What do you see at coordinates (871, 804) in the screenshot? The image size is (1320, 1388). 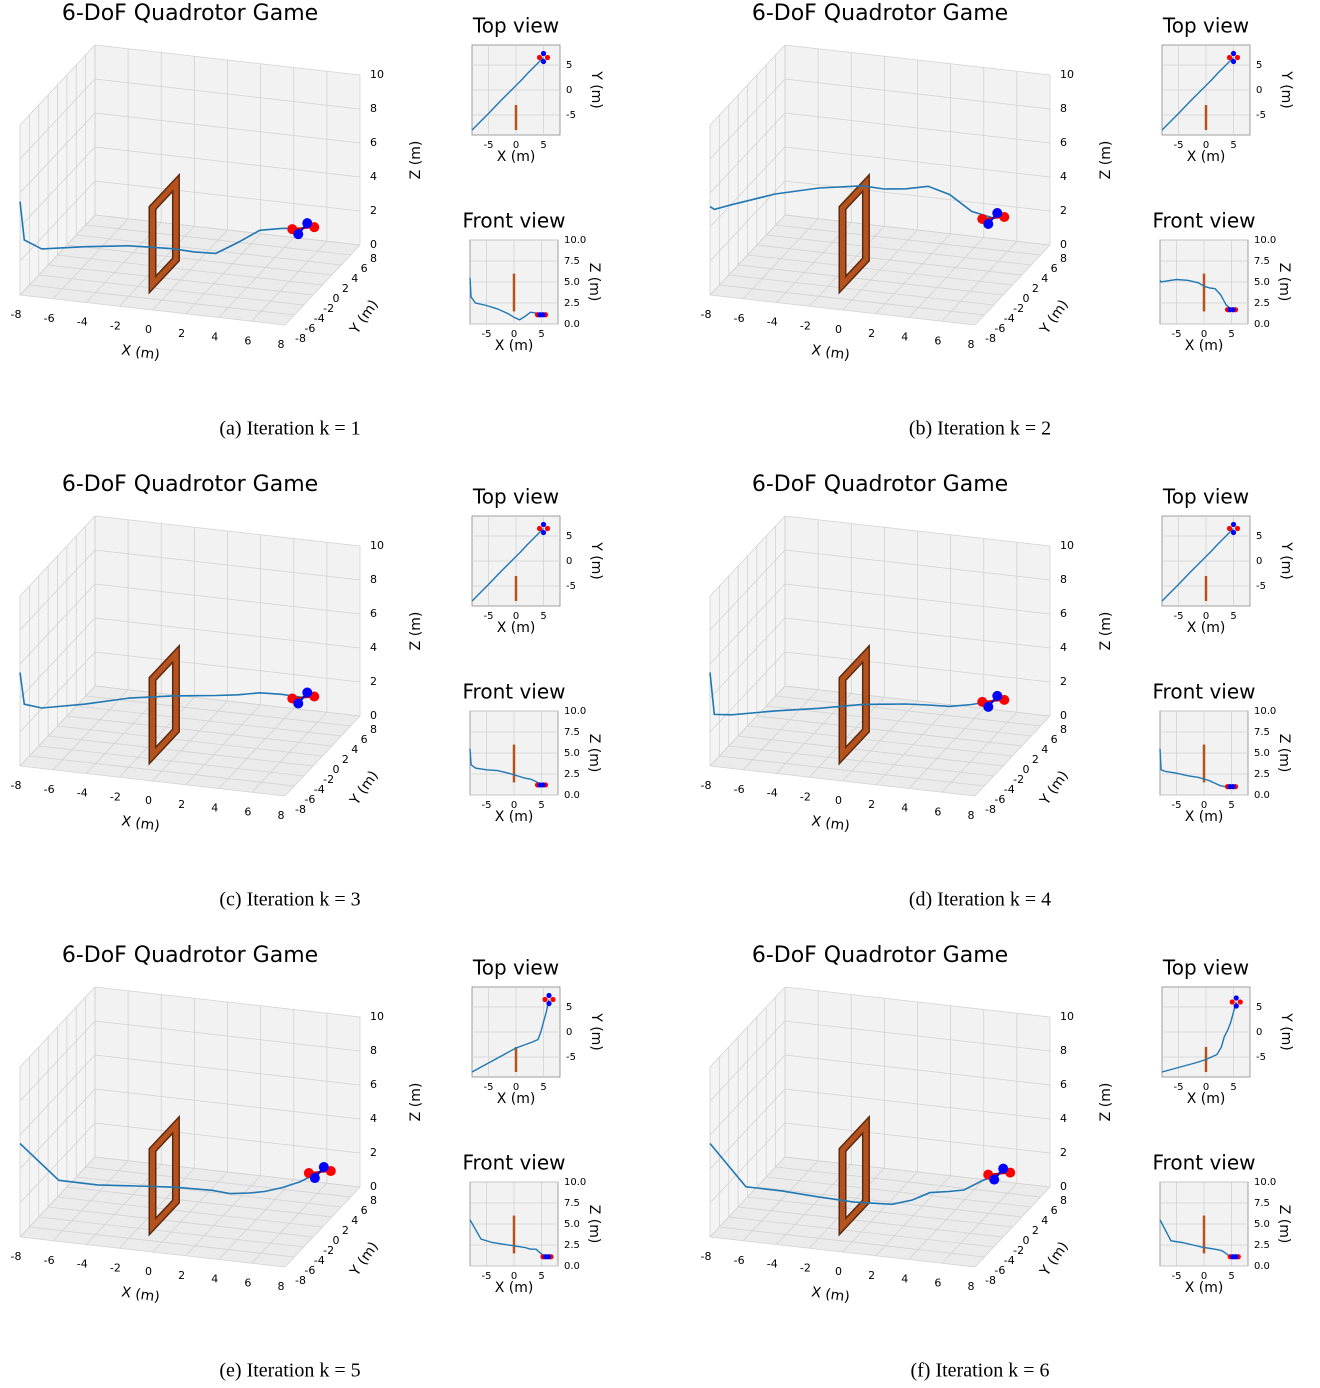 I see `x-tick-label: 2` at bounding box center [871, 804].